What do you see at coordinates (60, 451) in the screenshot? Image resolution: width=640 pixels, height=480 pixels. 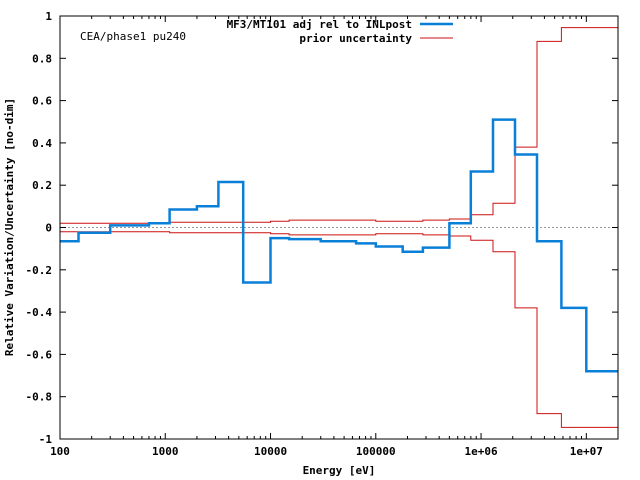 I see `x-tick-label-0: 100` at bounding box center [60, 451].